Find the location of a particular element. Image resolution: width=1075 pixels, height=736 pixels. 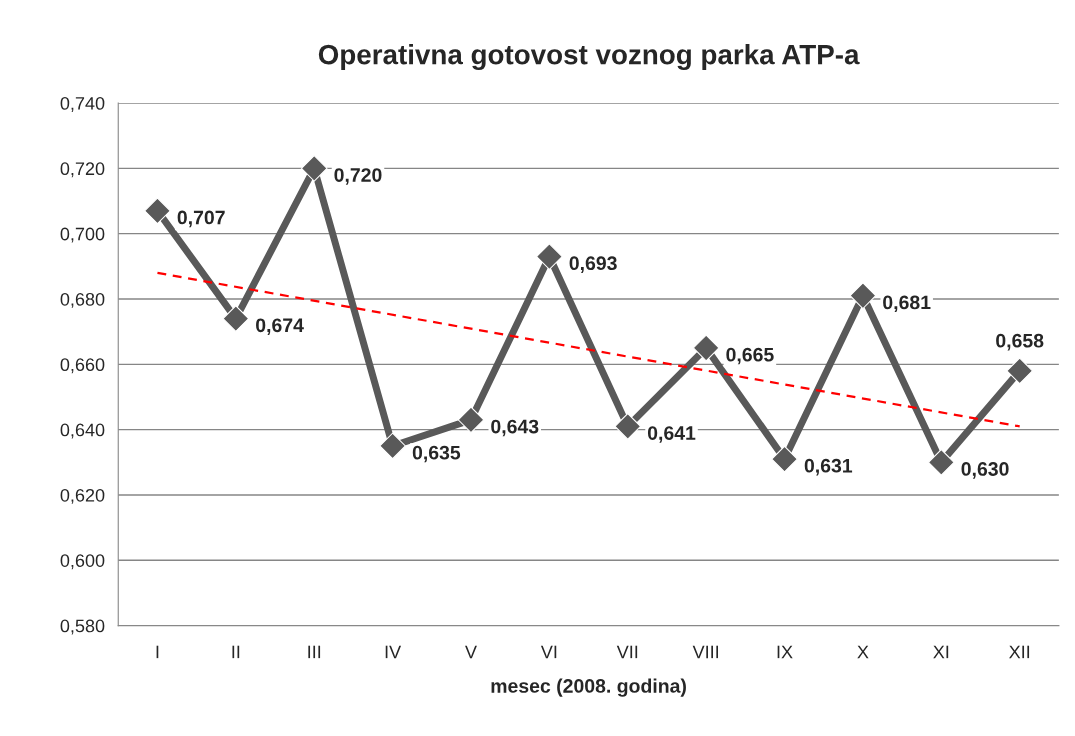

y-tick-label: 0,640 is located at coordinates (82, 431).